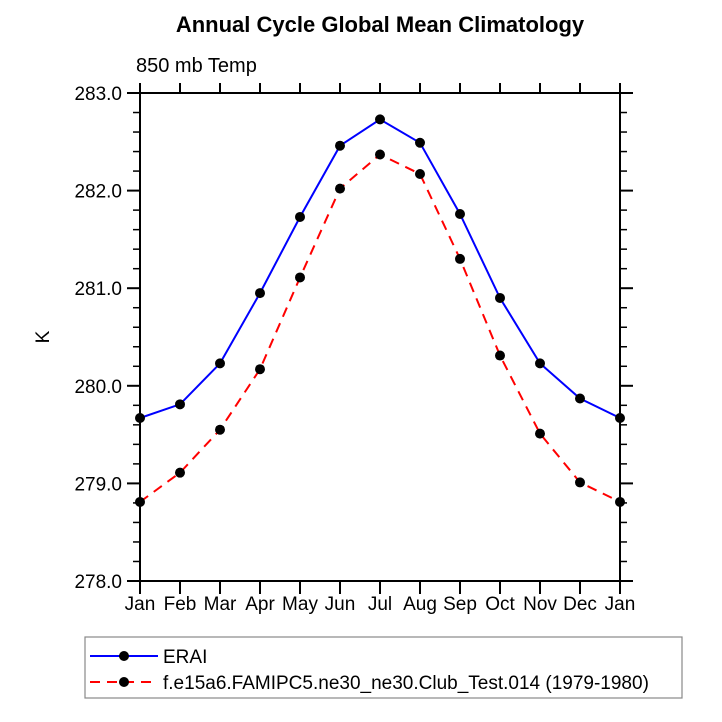  What do you see at coordinates (500, 604) in the screenshot?
I see `x-tick-label: Oct` at bounding box center [500, 604].